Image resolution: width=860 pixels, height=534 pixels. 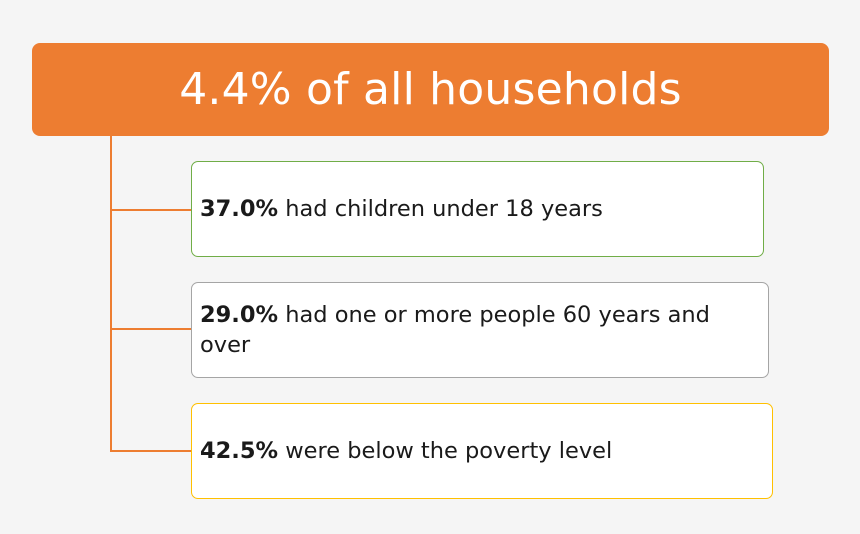 I want to click on stat-description: had children under 18 years, so click(x=440, y=209).